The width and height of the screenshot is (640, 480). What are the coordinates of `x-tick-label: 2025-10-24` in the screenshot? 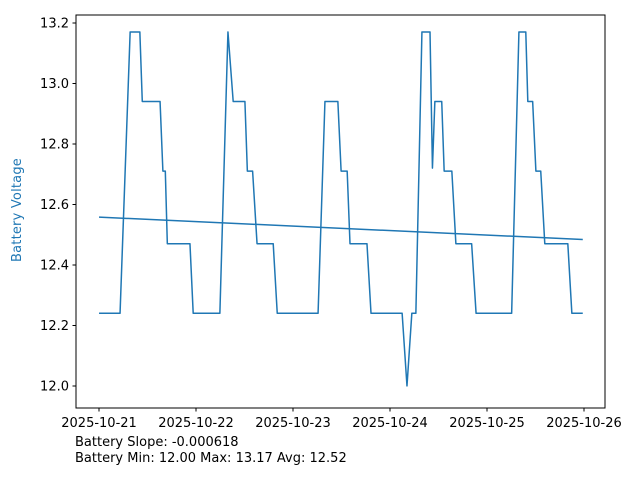 It's located at (390, 423).